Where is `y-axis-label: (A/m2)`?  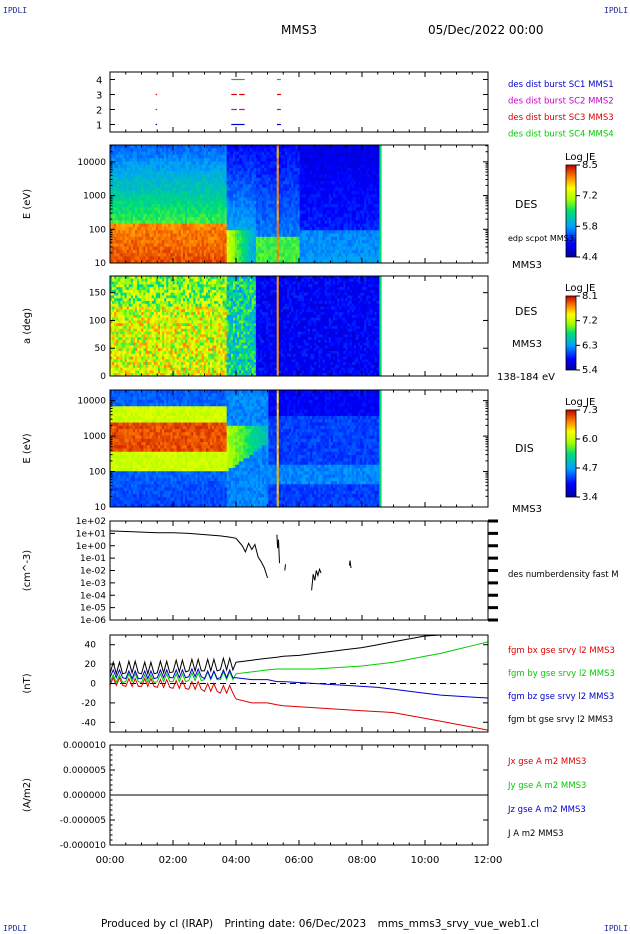
y-axis-label: (A/m2) is located at coordinates (27, 795).